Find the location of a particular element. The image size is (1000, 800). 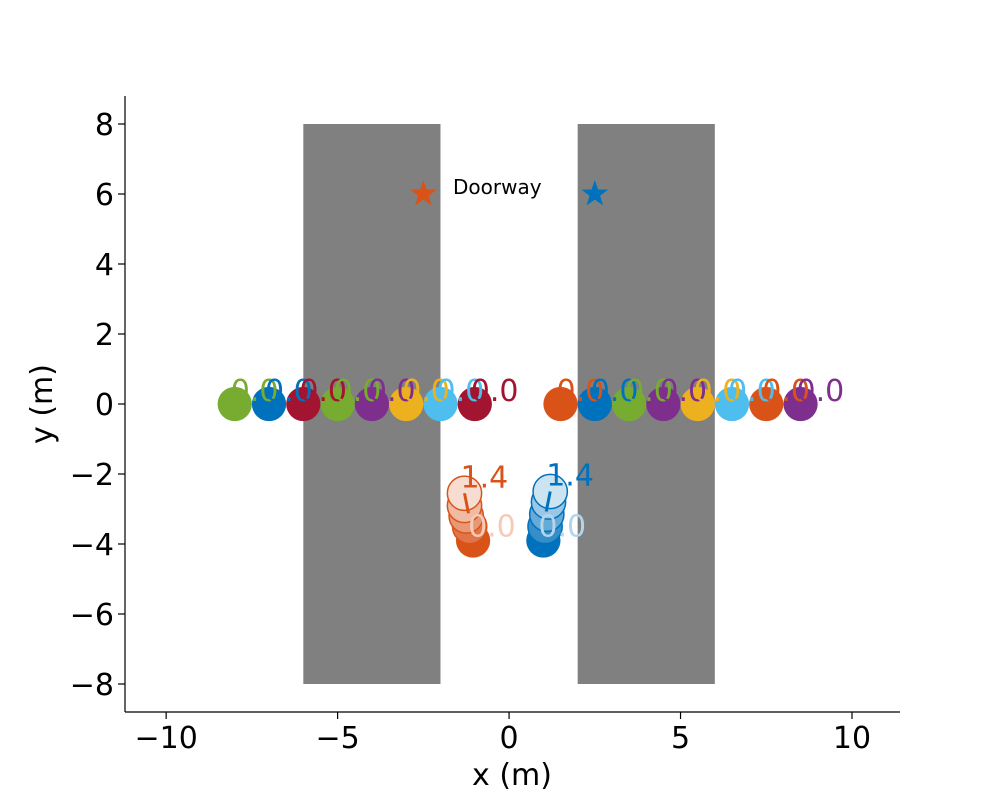

x-tick-label: −10 is located at coordinates (165, 738).